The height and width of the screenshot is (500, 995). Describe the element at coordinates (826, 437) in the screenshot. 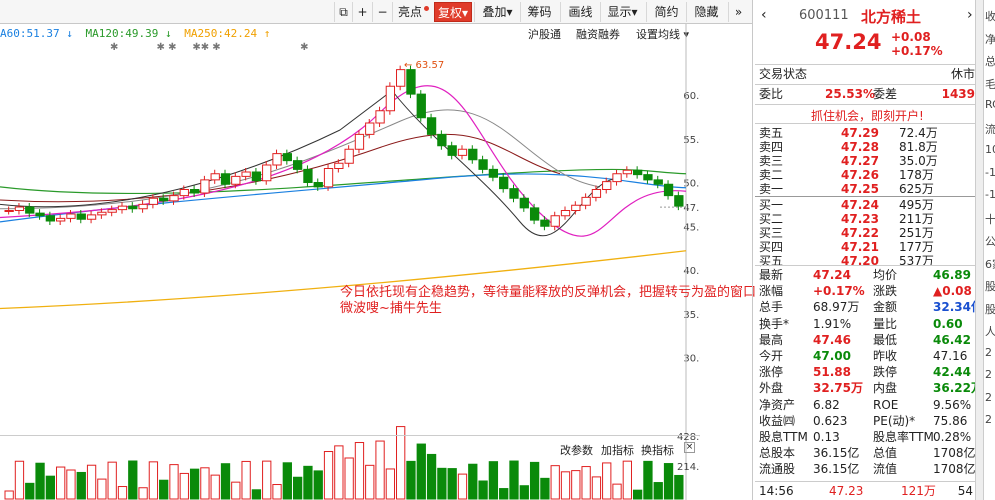

I see `stat-value: 0.13` at that location.